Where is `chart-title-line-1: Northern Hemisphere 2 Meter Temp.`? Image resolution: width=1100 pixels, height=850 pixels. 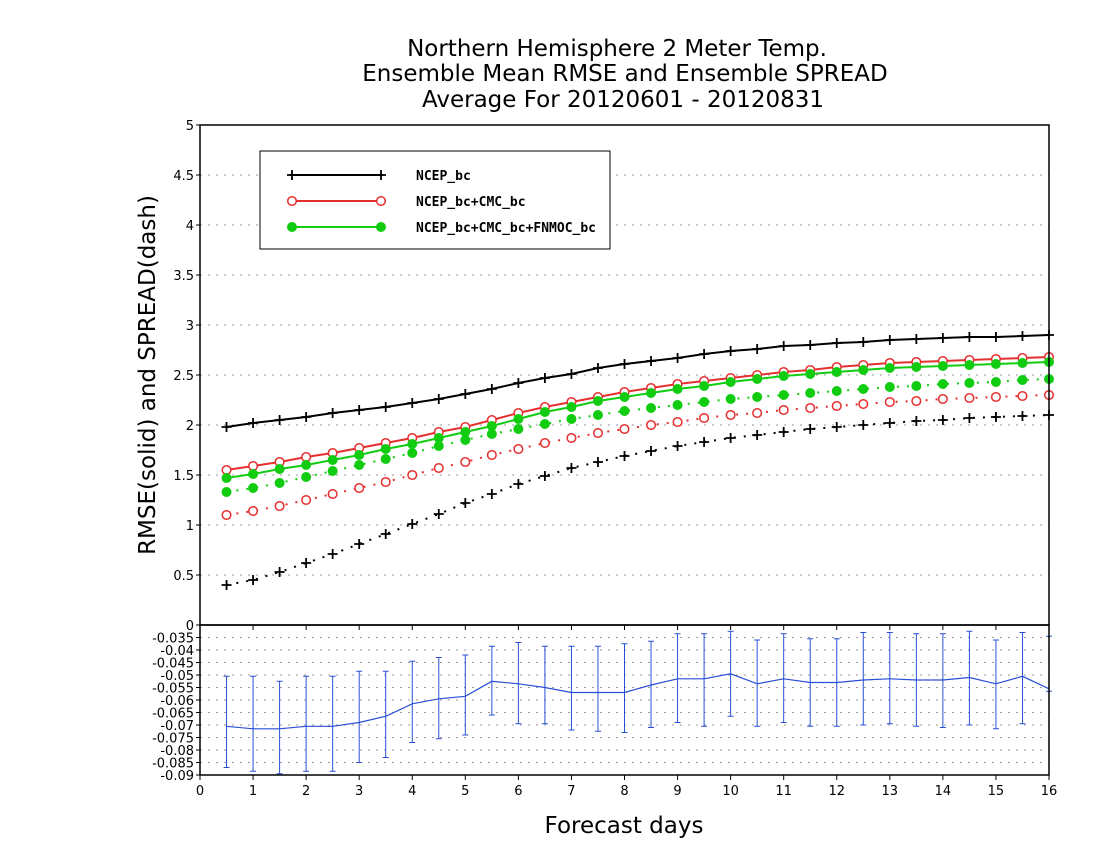 chart-title-line-1: Northern Hemisphere 2 Meter Temp. is located at coordinates (617, 49).